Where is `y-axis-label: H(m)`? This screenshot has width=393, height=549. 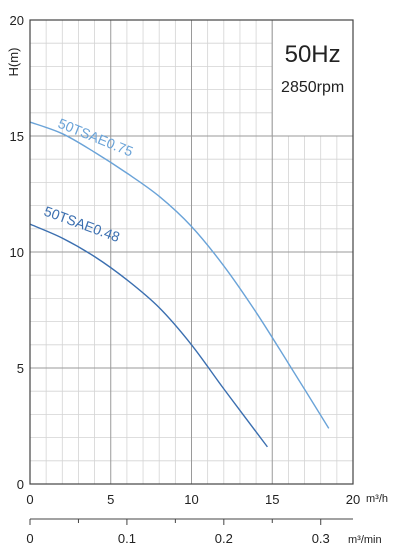
y-axis-label: H(m) is located at coordinates (13, 62).